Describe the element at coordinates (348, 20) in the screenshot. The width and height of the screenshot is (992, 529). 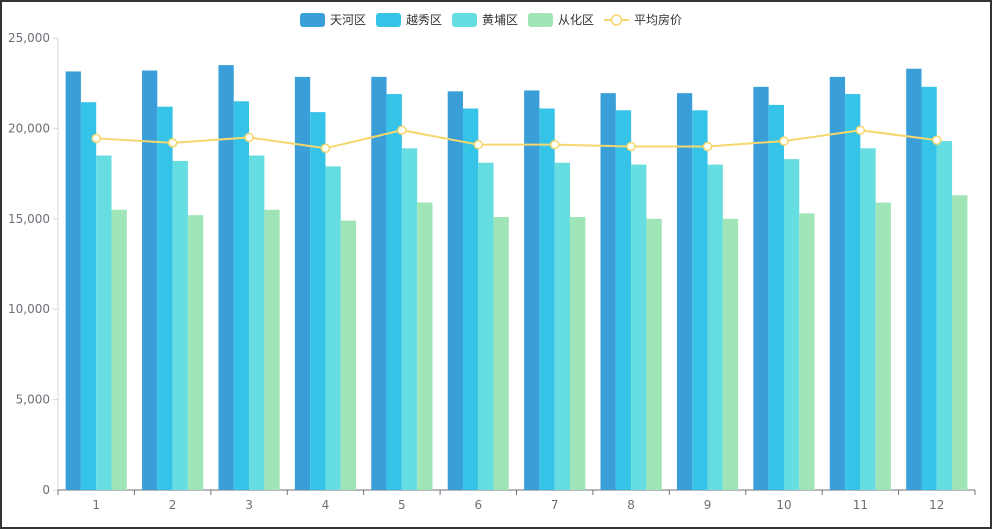
I see `legend-label: 天河区` at that location.